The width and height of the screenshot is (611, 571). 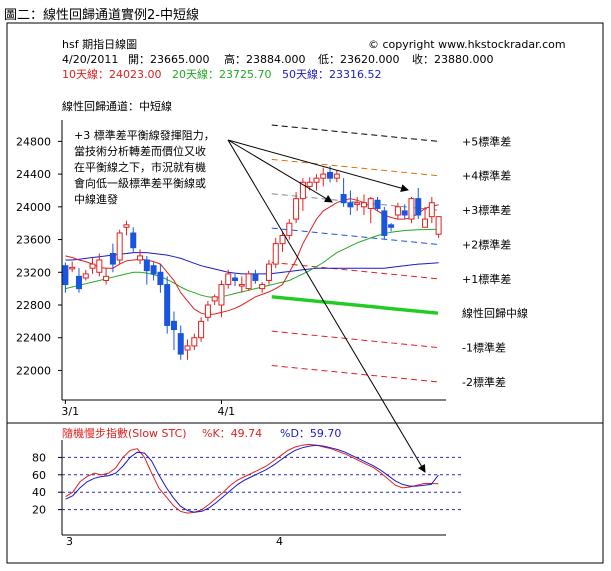 I want to click on price-x-tick-label: 3/1, so click(x=70, y=411).